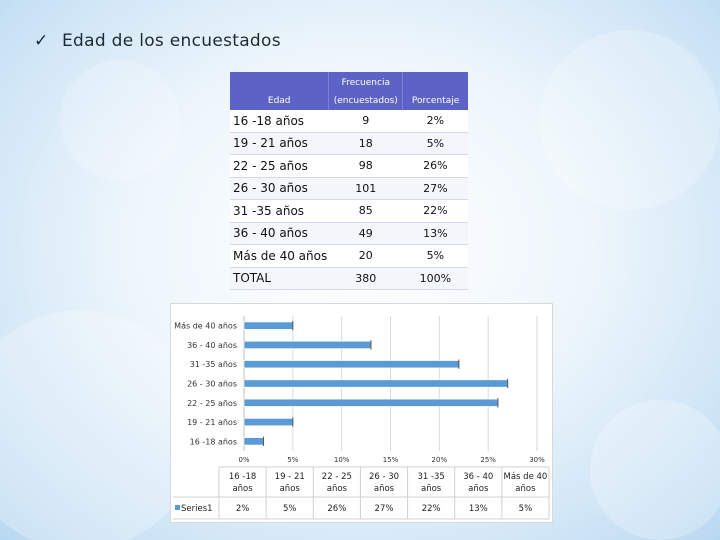 The width and height of the screenshot is (720, 540). What do you see at coordinates (212, 422) in the screenshot?
I see `y-category-label: 19 - 21 años` at bounding box center [212, 422].